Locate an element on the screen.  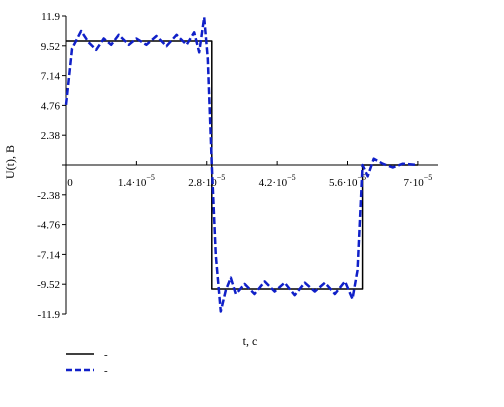
x-tick-label: 2.8·10⁻⁵ is located at coordinates (206, 181).